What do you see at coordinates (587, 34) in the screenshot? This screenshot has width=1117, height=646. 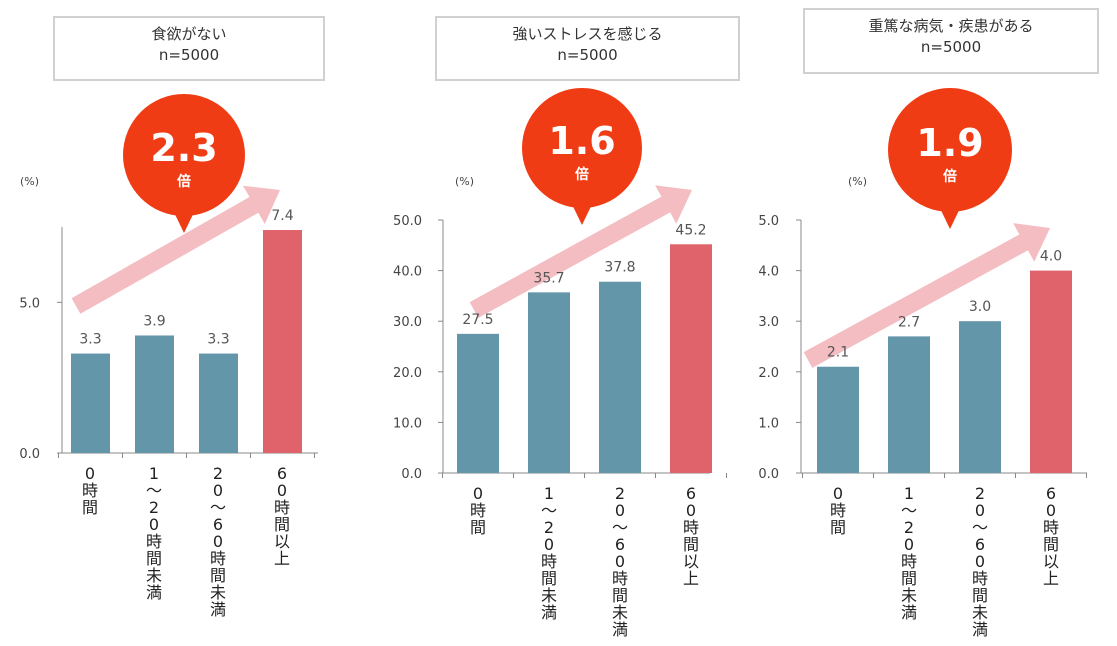 I see `chart-title: 強いストレスを感じる` at bounding box center [587, 34].